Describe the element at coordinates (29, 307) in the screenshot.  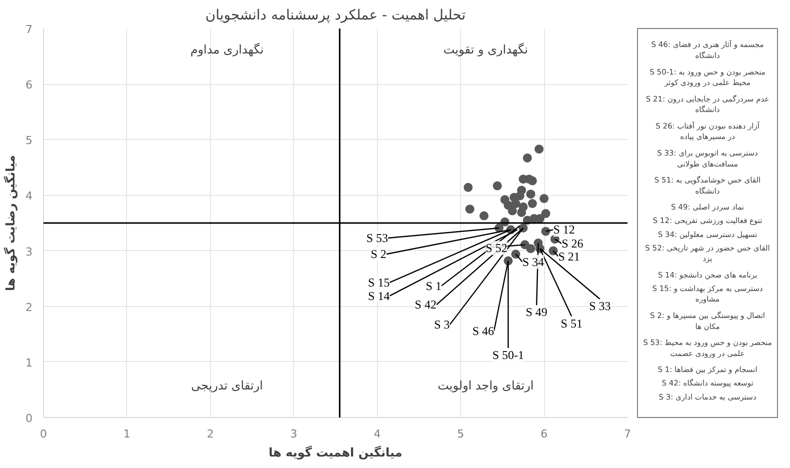
I see `y-tick-label: 2` at that location.